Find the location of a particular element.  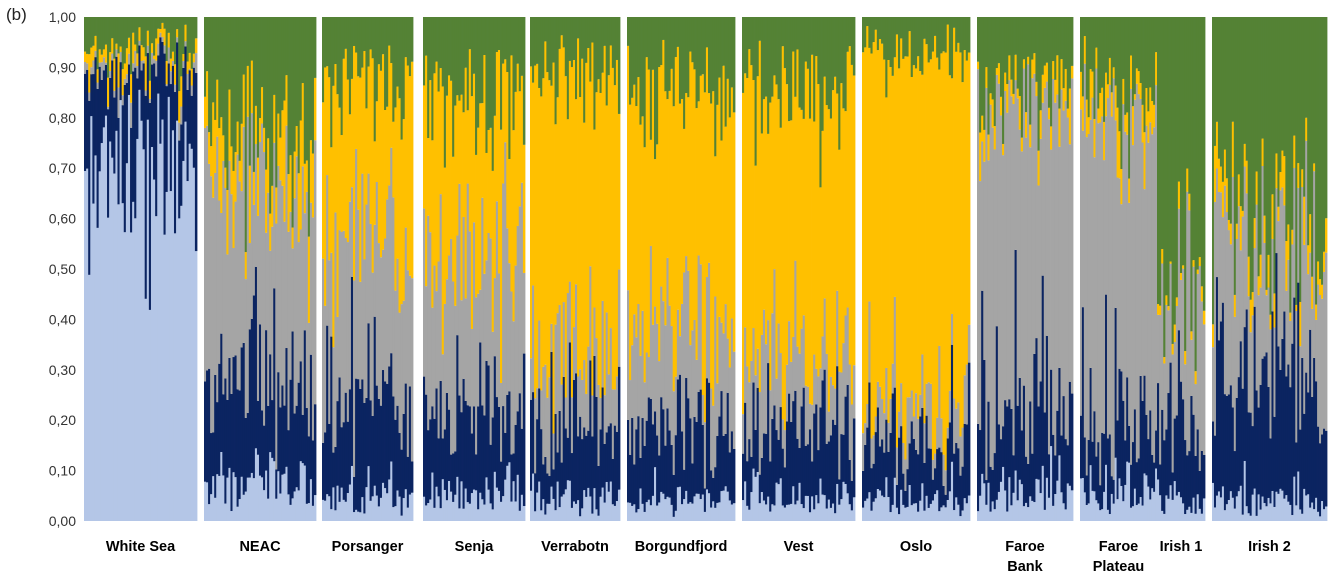

population-label: Verrabotn is located at coordinates (575, 547).